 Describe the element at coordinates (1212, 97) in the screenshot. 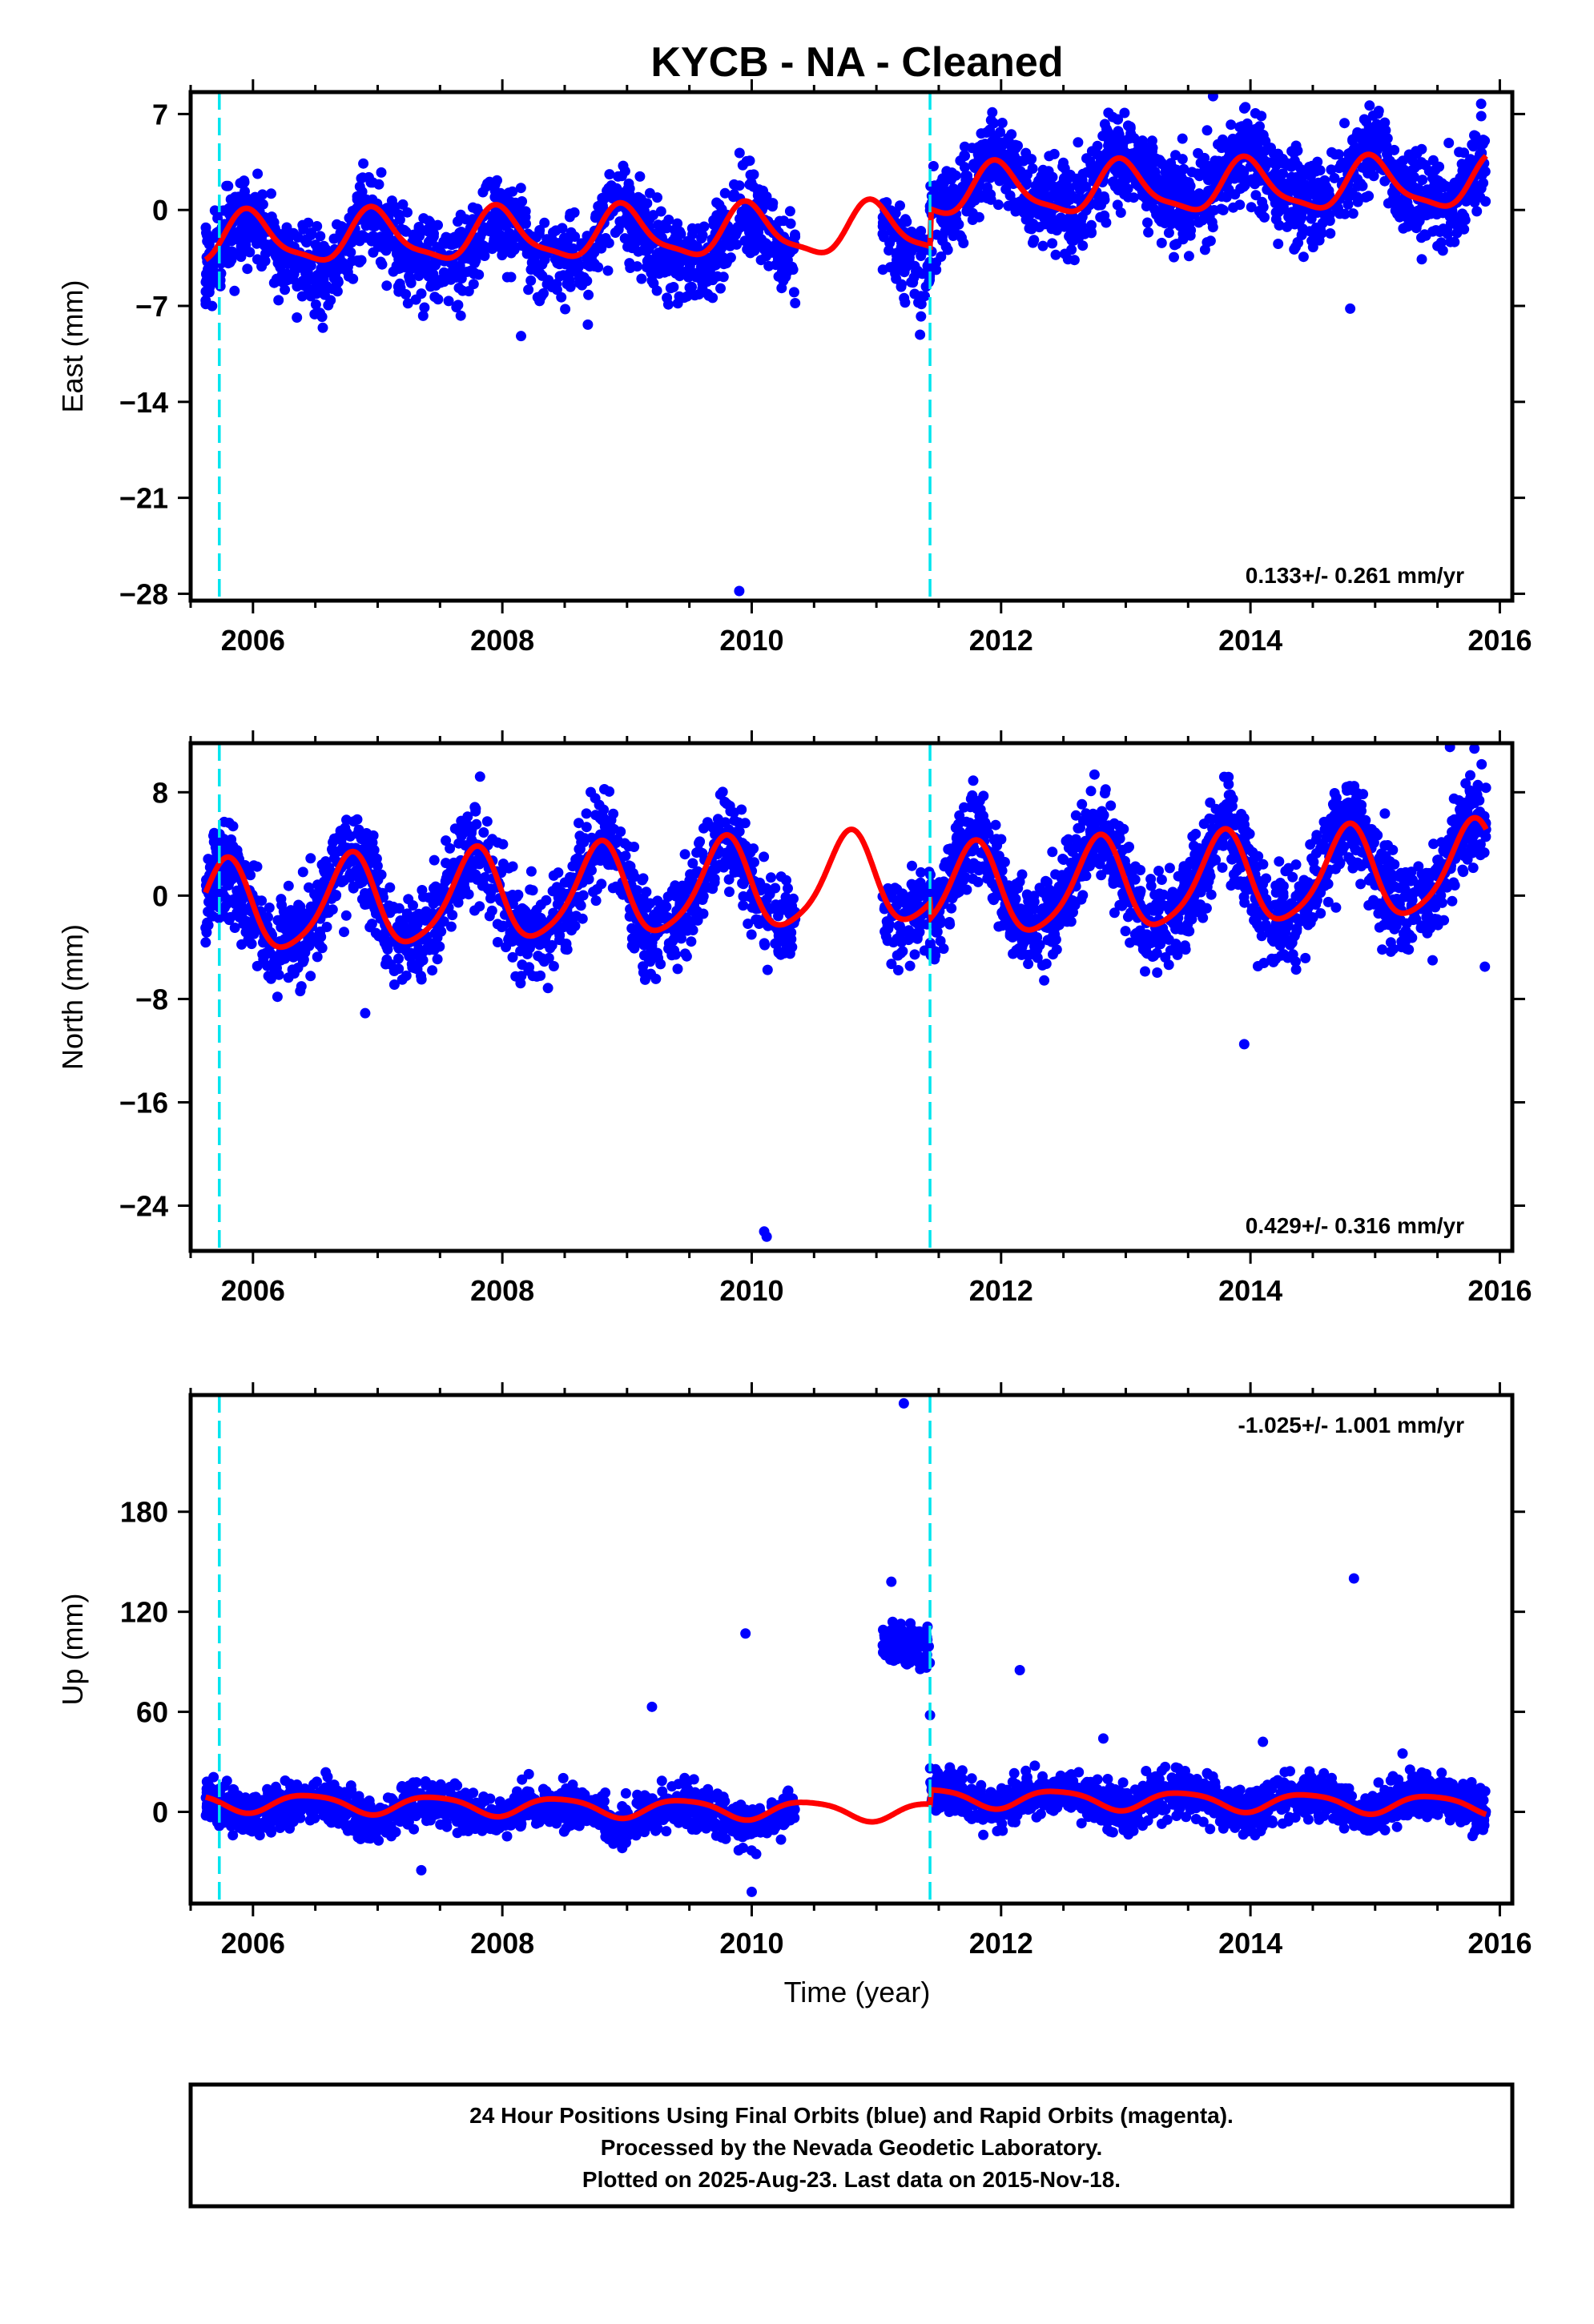

I see `east-outlier-point` at that location.